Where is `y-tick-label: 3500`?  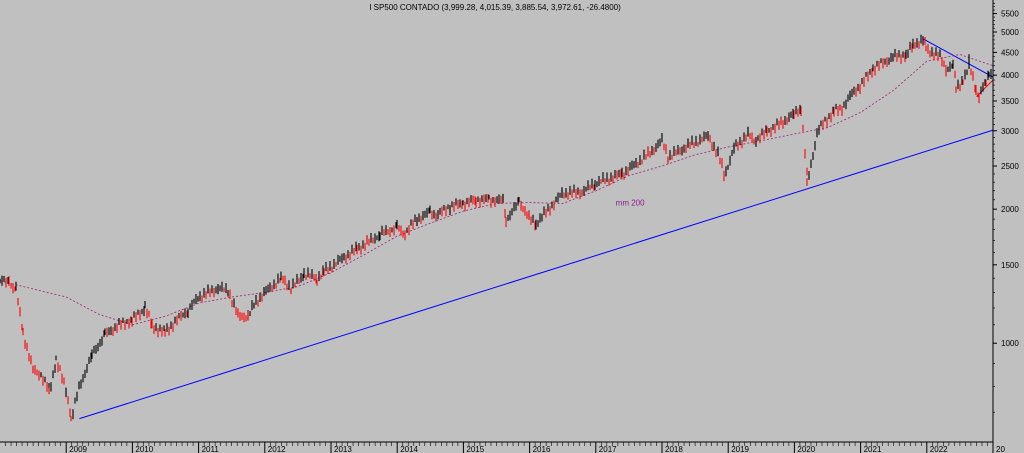
y-tick-label: 3500 is located at coordinates (1010, 101).